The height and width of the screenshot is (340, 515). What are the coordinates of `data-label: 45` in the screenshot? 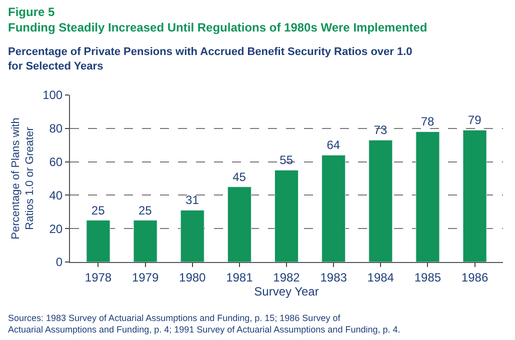 It's located at (239, 177).